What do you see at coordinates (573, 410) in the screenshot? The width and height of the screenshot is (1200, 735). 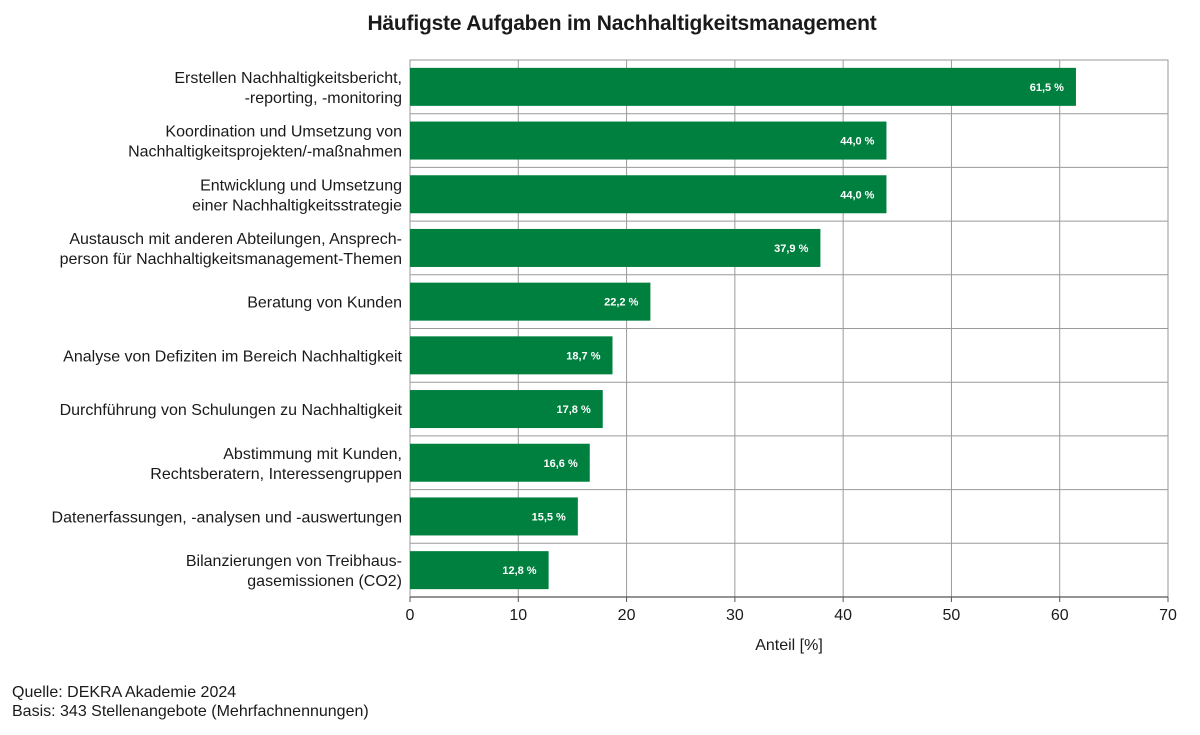 I see `bar-value-label: 17,8 %` at bounding box center [573, 410].